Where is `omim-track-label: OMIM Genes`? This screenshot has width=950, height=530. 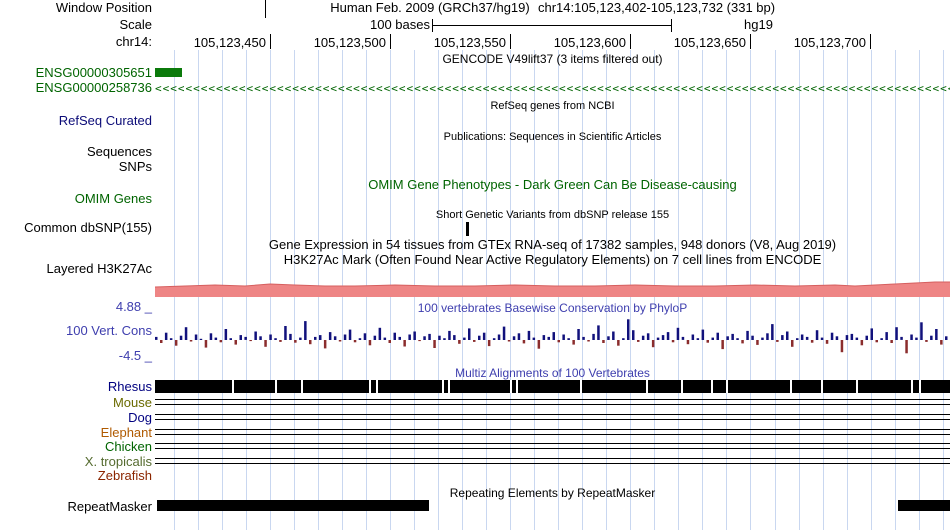
omim-track-label: OMIM Genes is located at coordinates (113, 198).